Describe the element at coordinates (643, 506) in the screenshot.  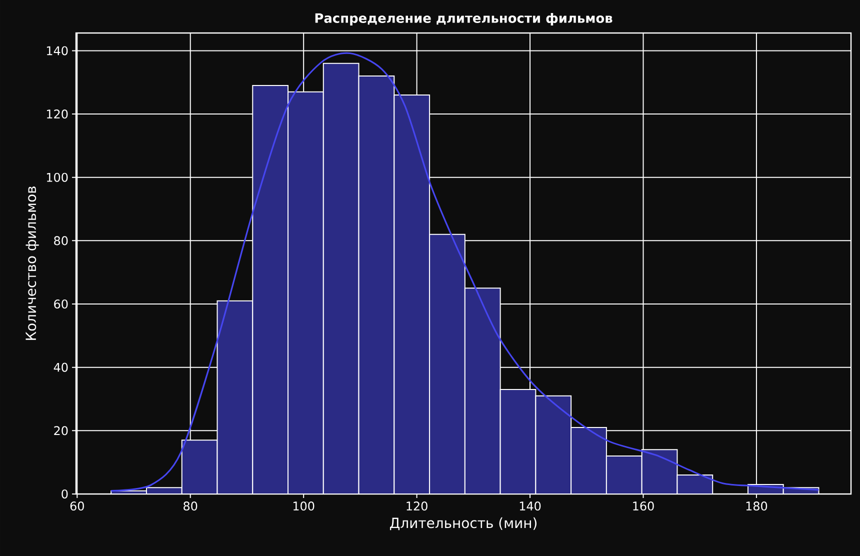
I see `x-tick-label: 160` at that location.